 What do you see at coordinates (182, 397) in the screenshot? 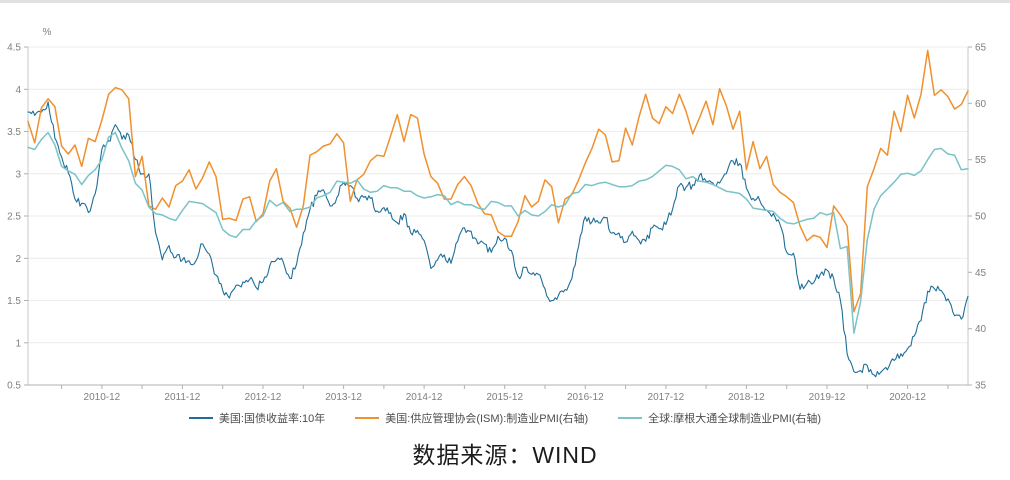
I see `x-tick-label: 2011-12` at bounding box center [182, 397].